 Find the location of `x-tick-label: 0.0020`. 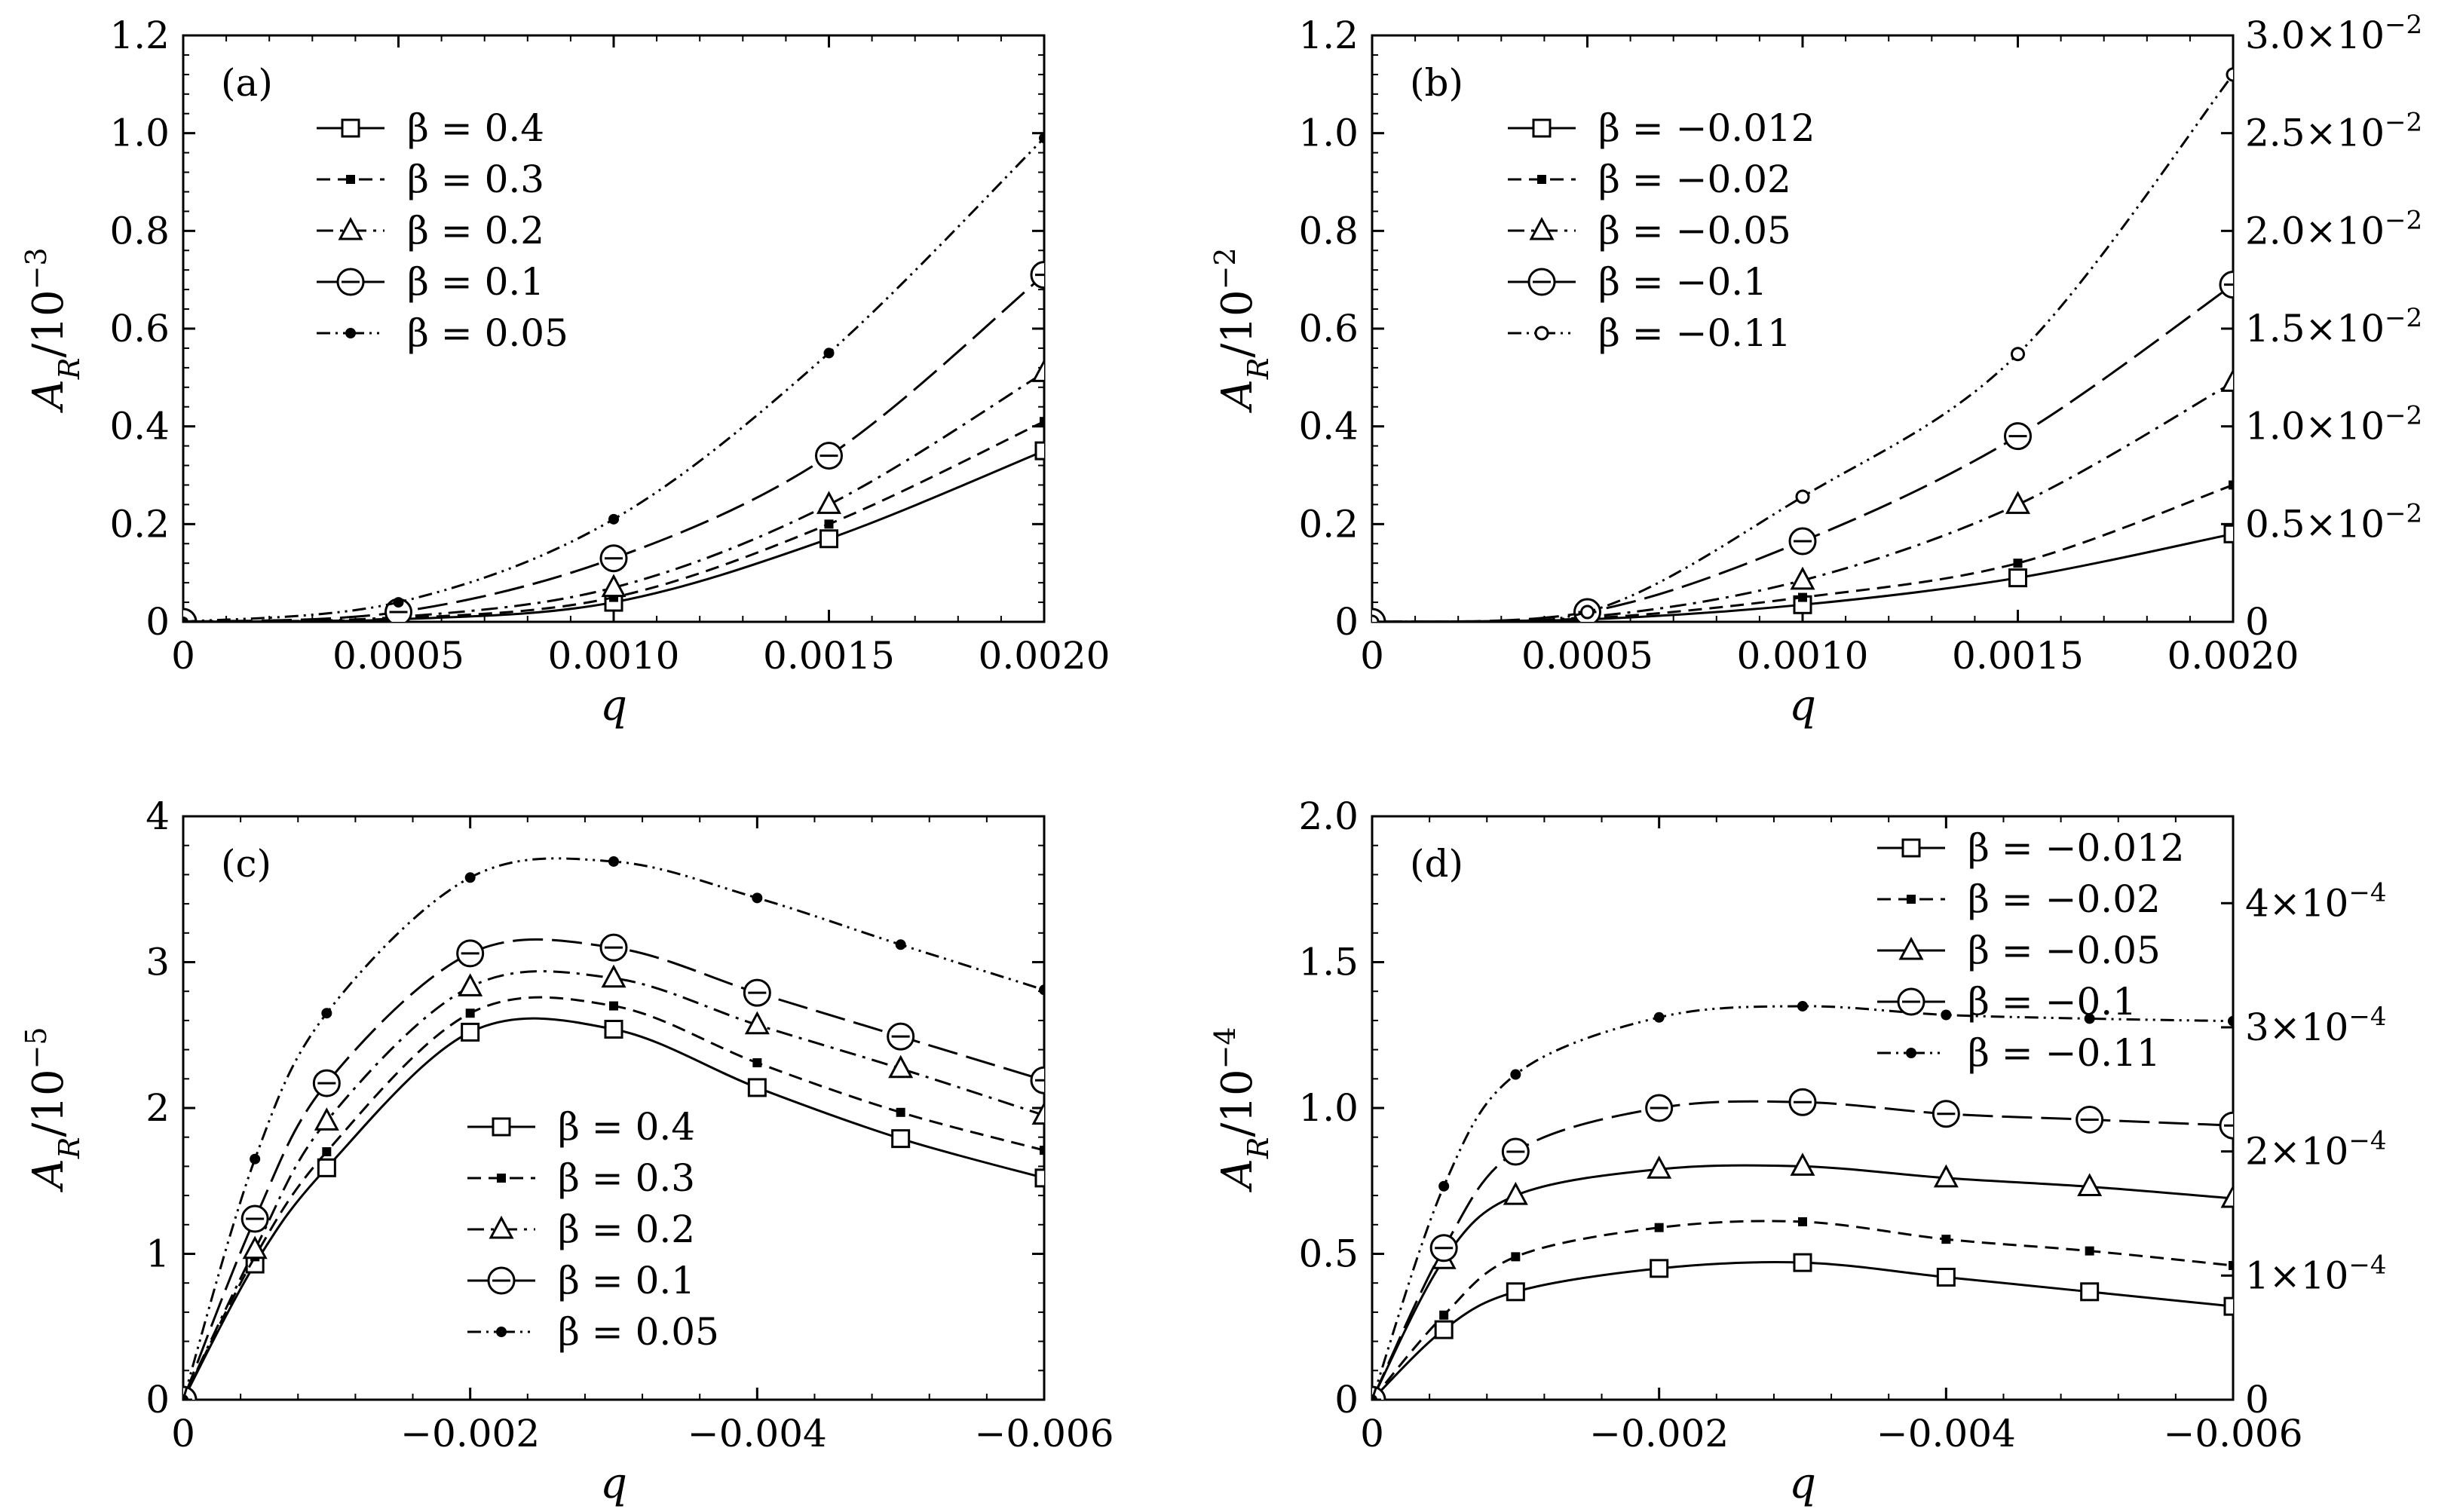

x-tick-label: 0.0020 is located at coordinates (2233, 656).